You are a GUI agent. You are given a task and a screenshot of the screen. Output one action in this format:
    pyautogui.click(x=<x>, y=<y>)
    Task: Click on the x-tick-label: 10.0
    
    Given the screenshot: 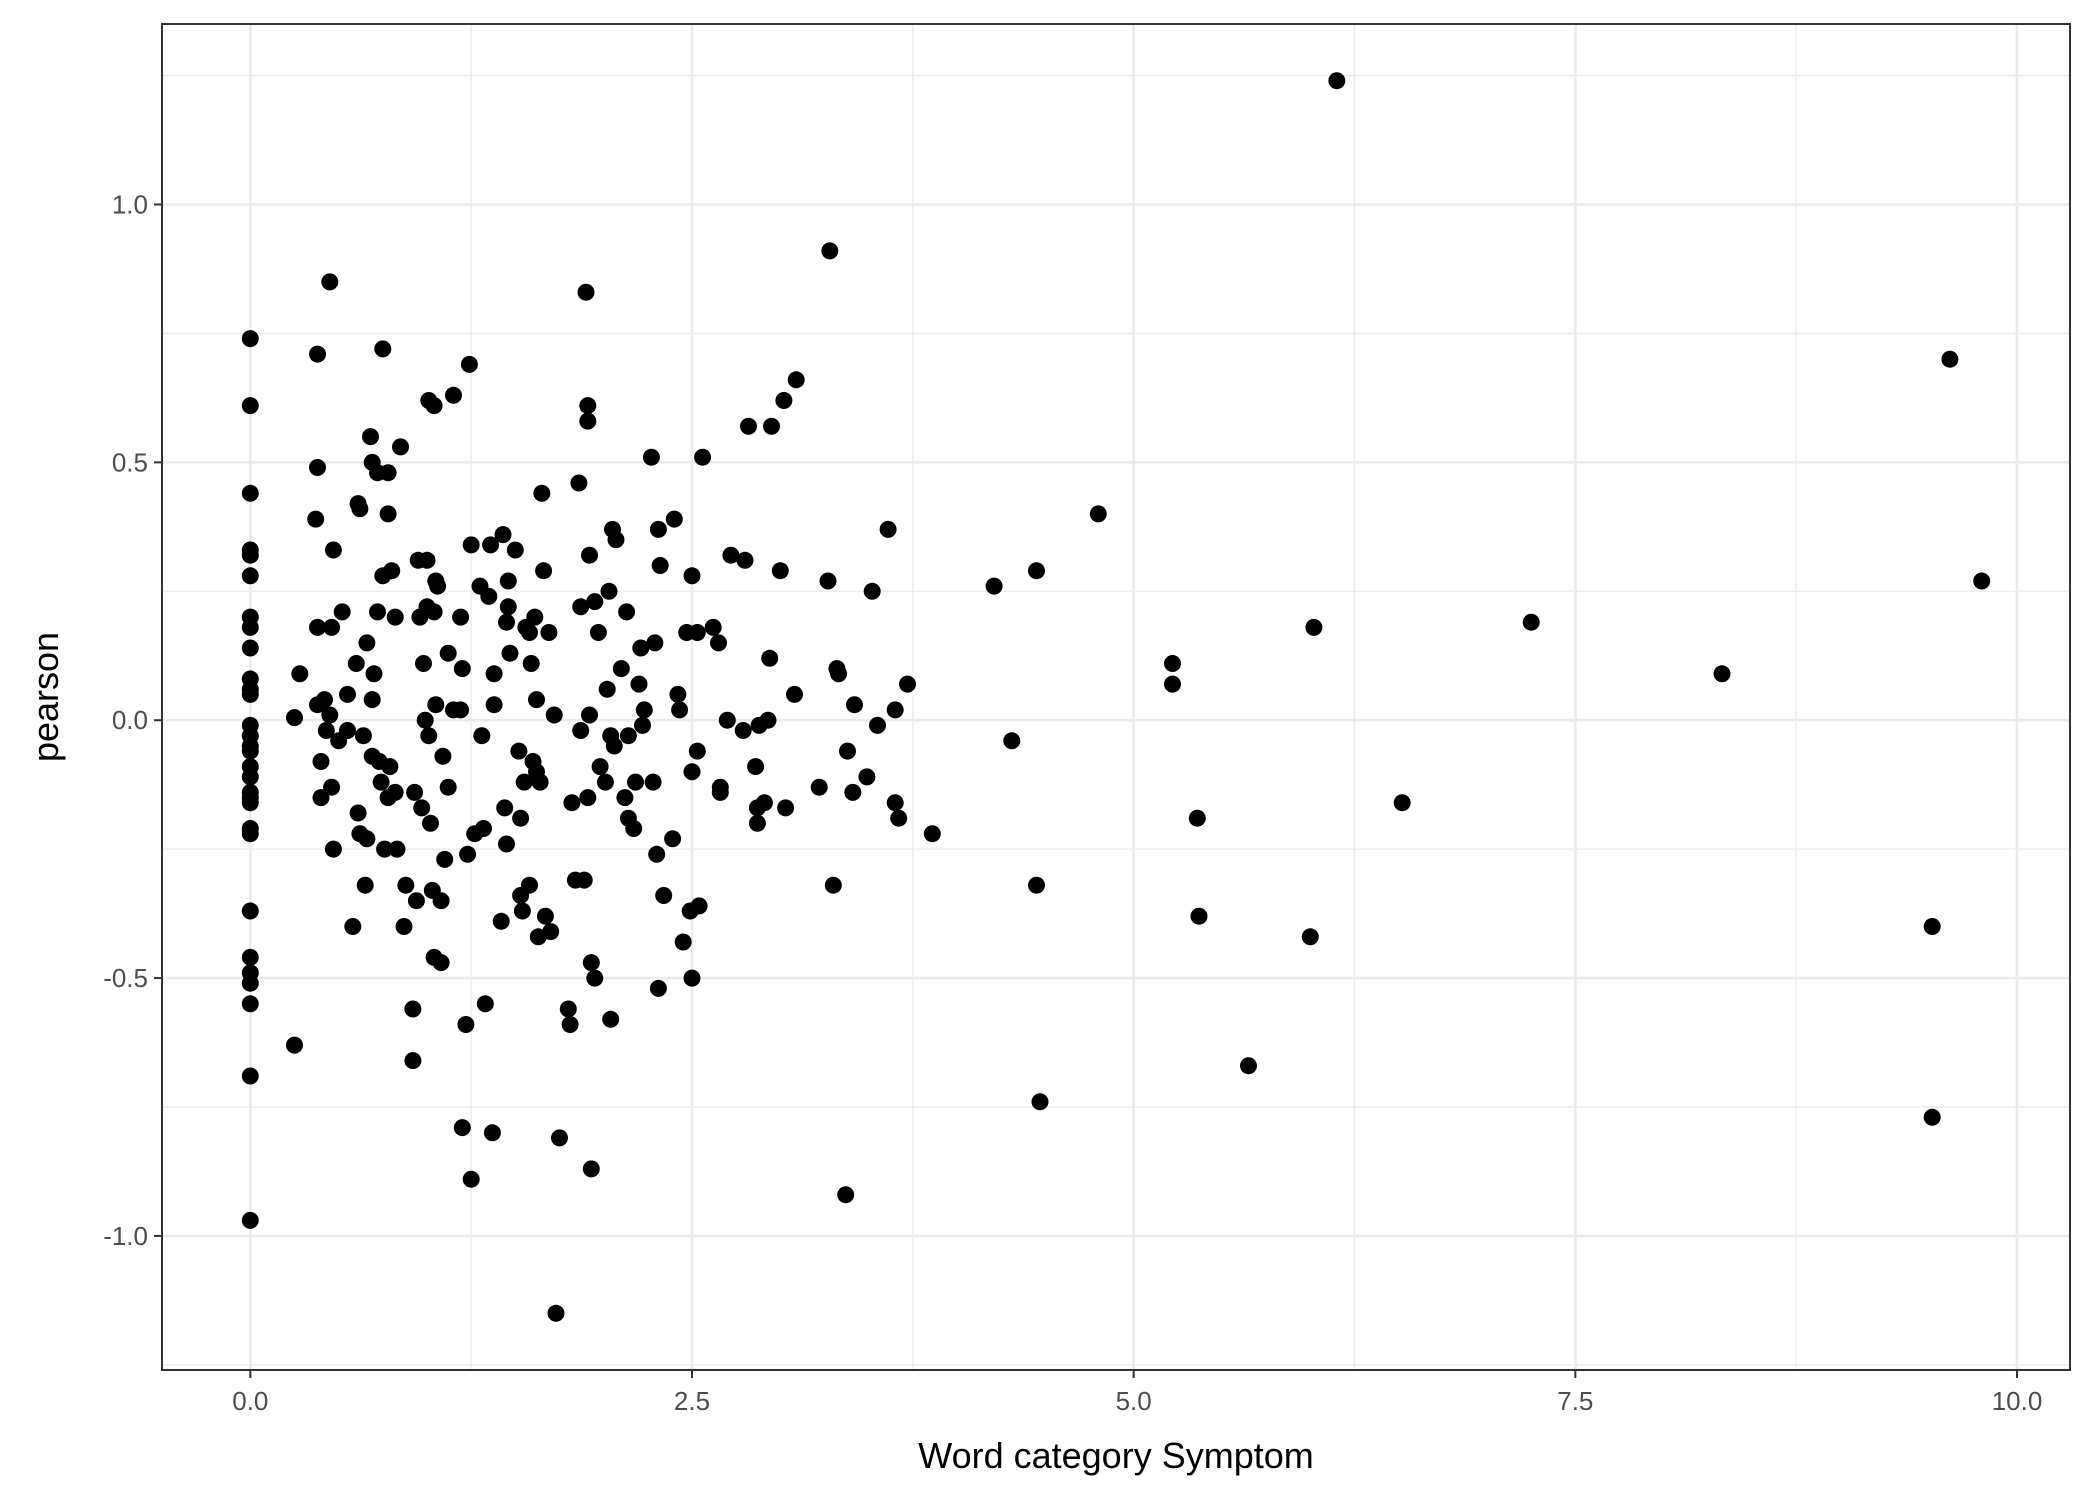 What is the action you would take?
    pyautogui.click(x=2017, y=1401)
    